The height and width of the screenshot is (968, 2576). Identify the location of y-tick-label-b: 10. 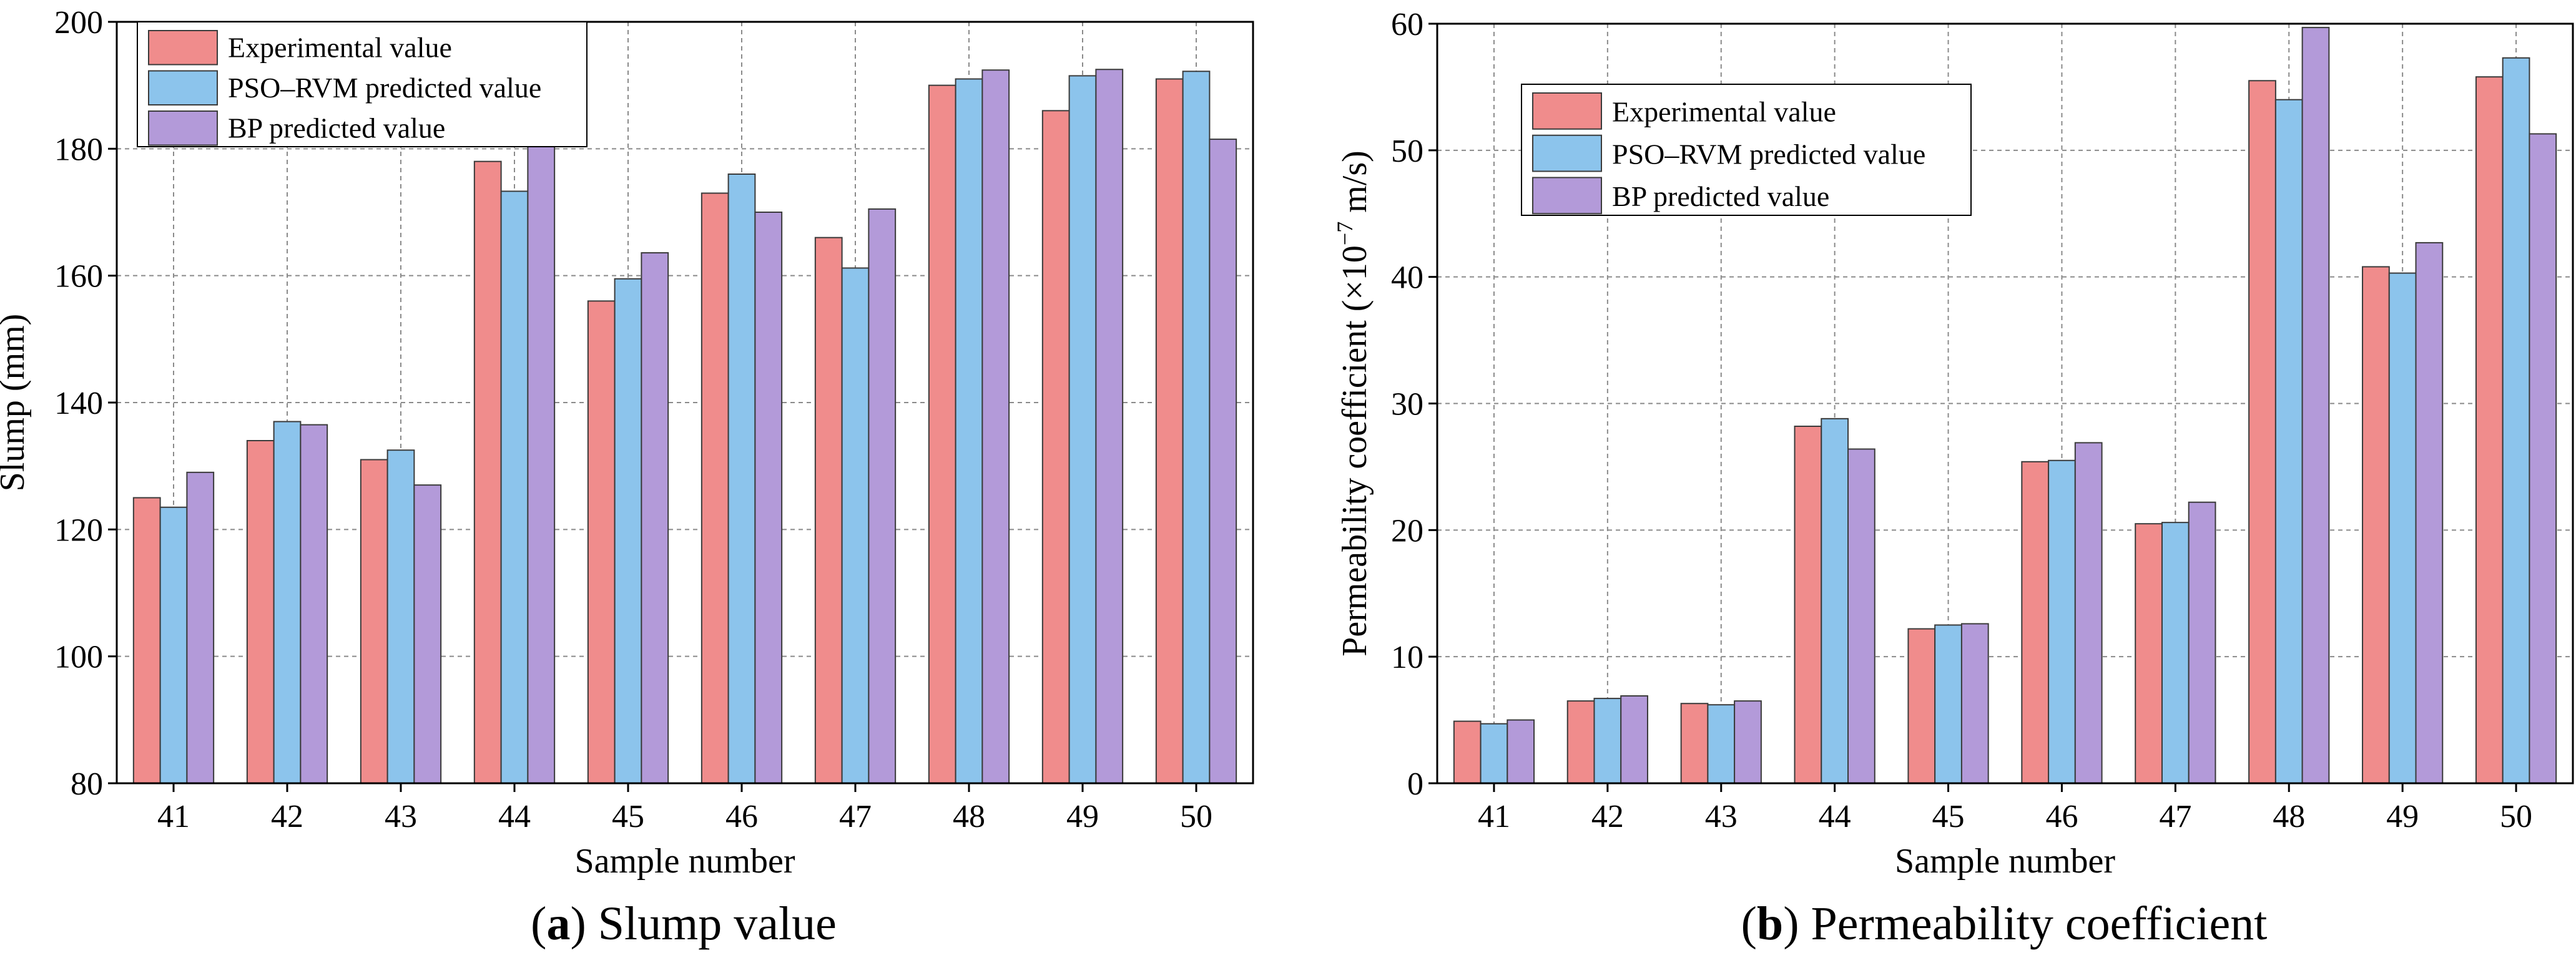
(1407, 657).